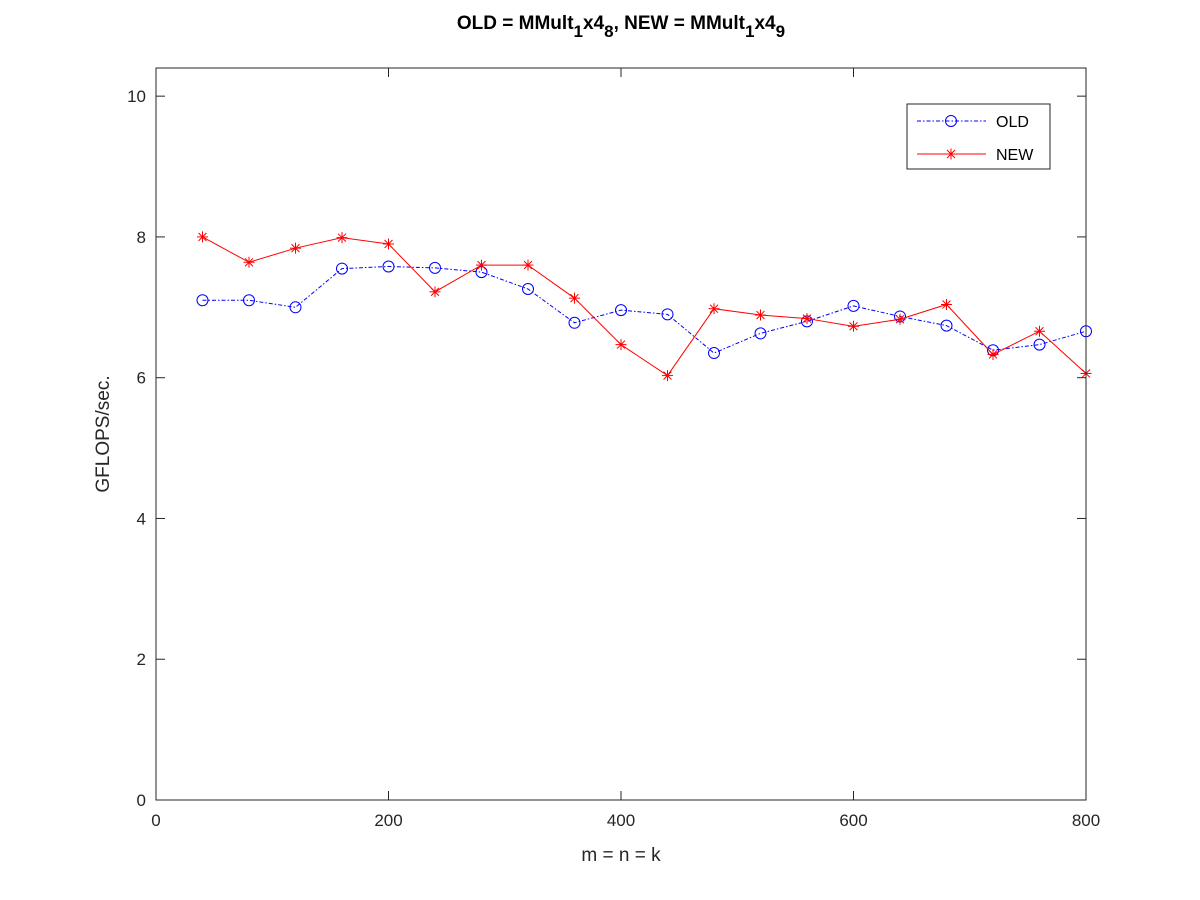 Image resolution: width=1200 pixels, height=900 pixels. I want to click on legend-entry-old: OLD, so click(973, 122).